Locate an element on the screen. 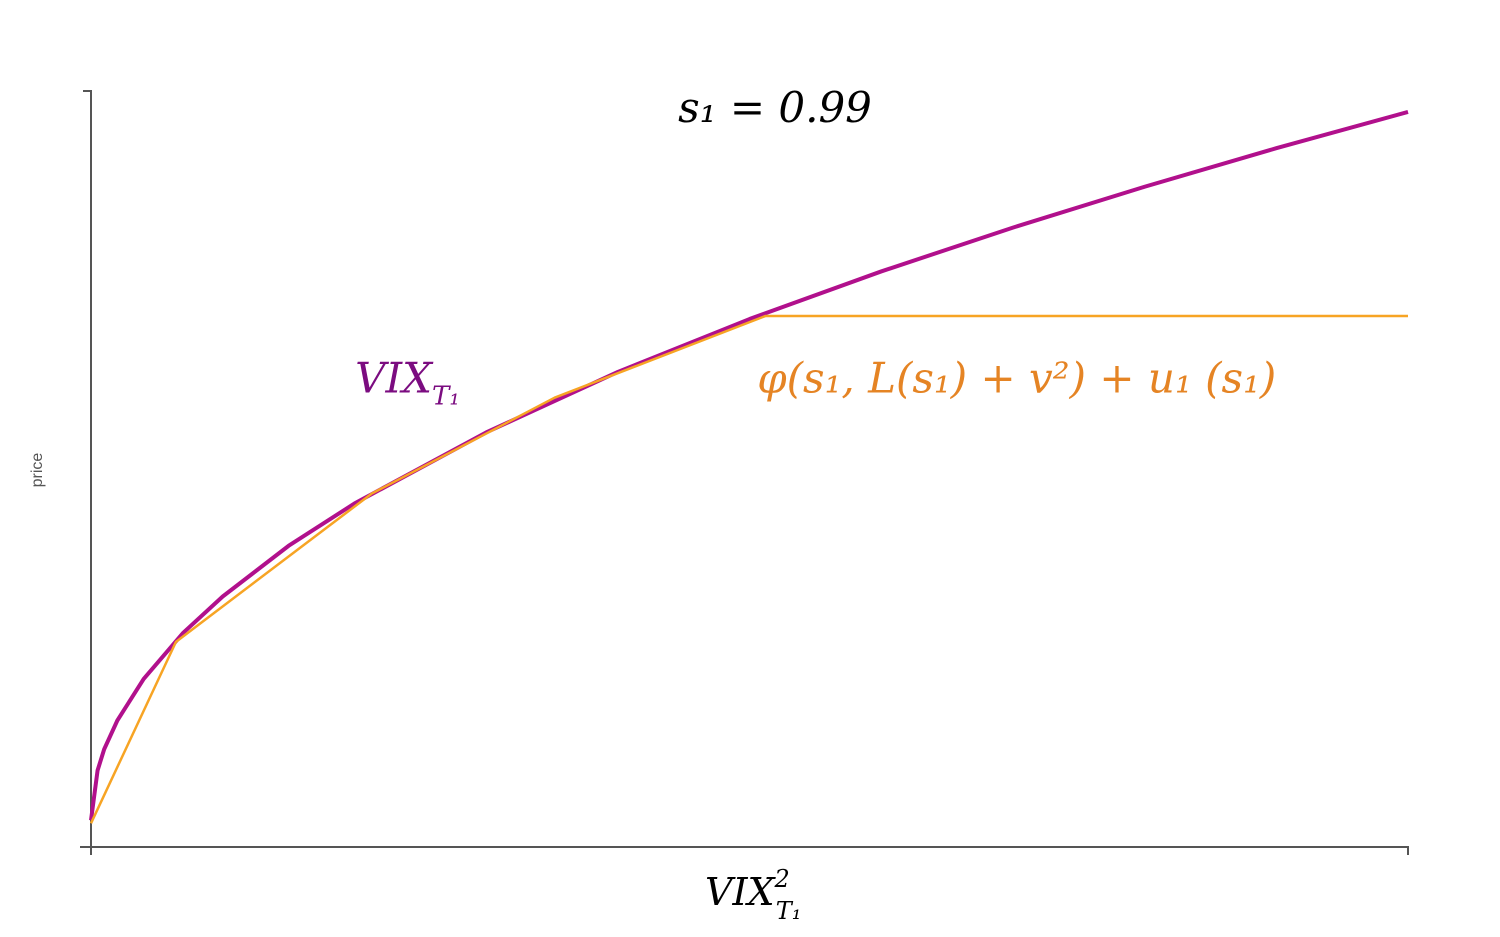 This screenshot has height=937, width=1500. x-label-sub: T₁ is located at coordinates (789, 911).